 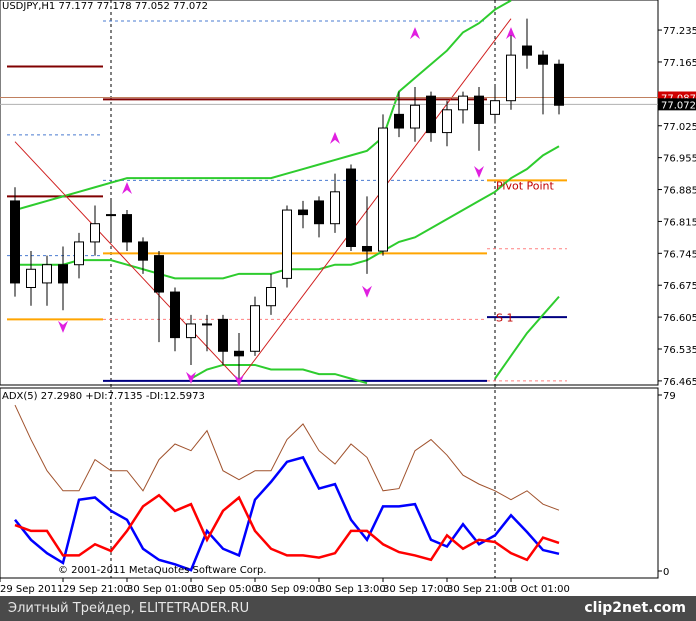 What do you see at coordinates (540, 589) in the screenshot?
I see `x-tick-label: 3 Oct 01:00` at bounding box center [540, 589].